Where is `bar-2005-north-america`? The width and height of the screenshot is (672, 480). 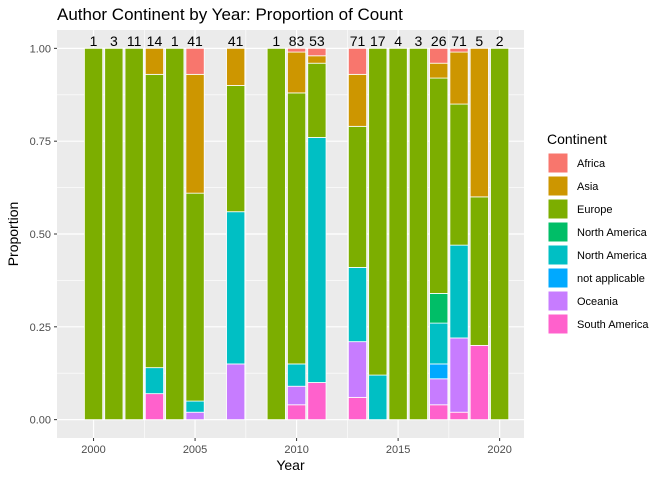 bar-2005-north-america is located at coordinates (195, 406).